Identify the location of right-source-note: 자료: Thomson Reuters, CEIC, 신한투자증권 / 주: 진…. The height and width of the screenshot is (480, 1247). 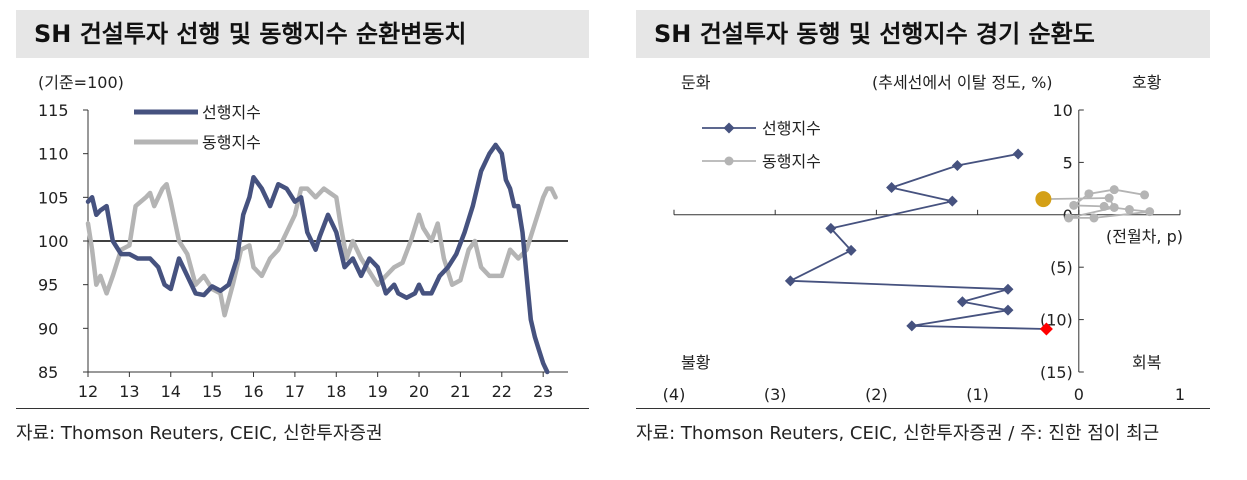
(923, 431).